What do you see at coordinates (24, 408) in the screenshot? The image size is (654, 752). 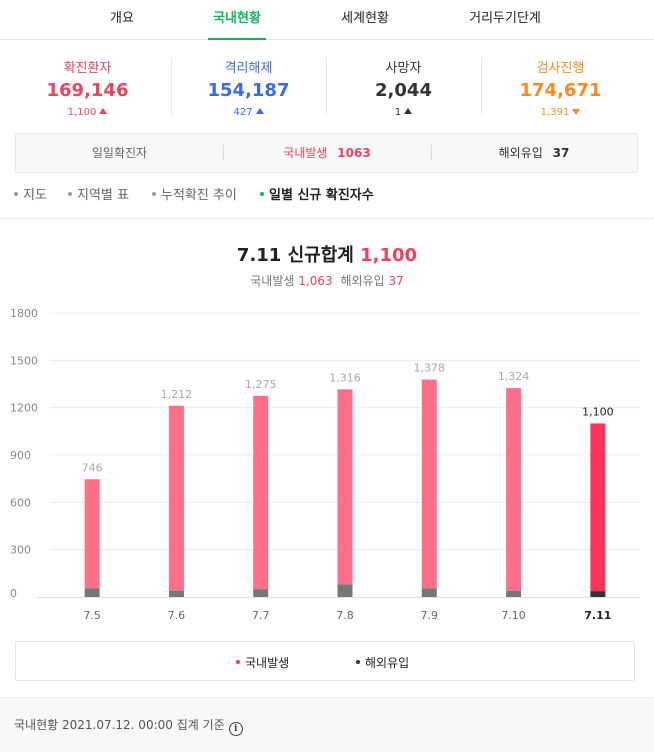 I see `y-tick-label: 1200` at bounding box center [24, 408].